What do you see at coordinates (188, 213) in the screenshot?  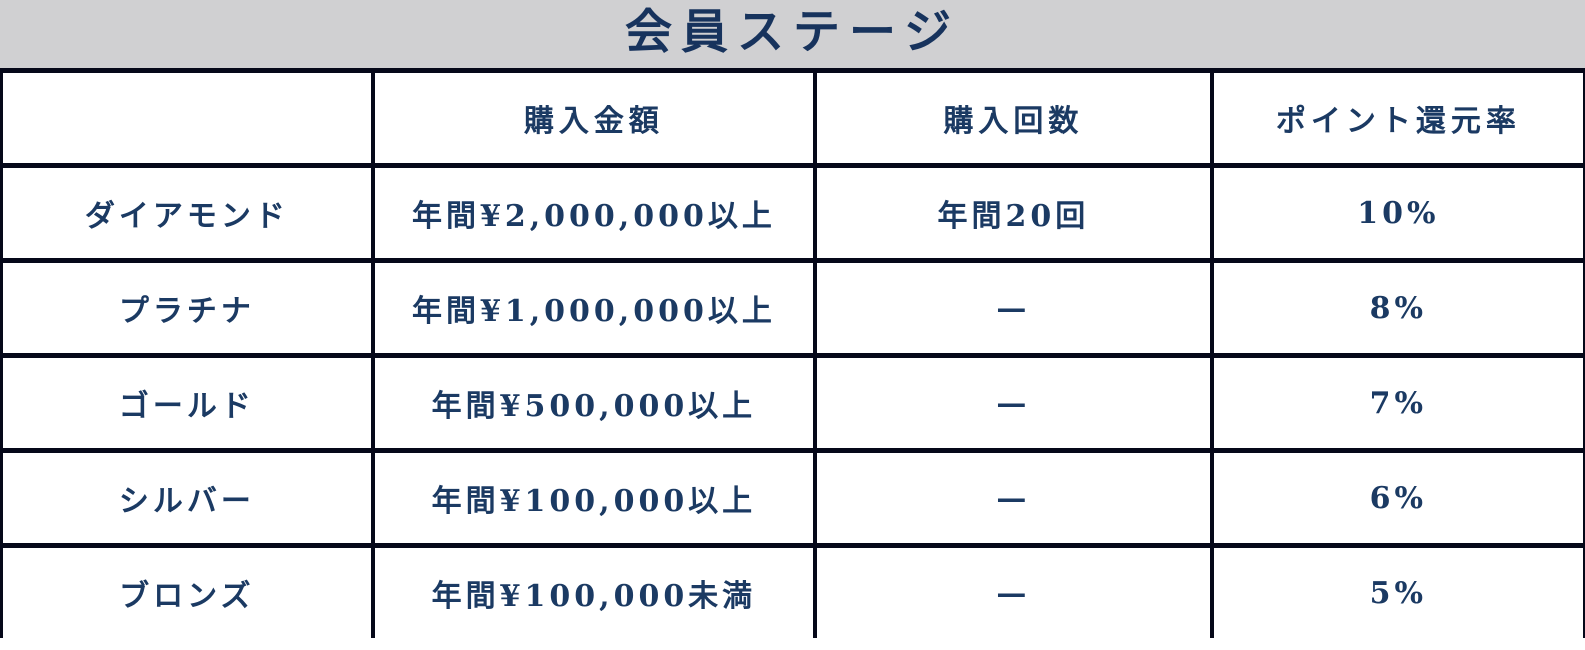 I see `stage-name-cell: ダイアモンド` at bounding box center [188, 213].